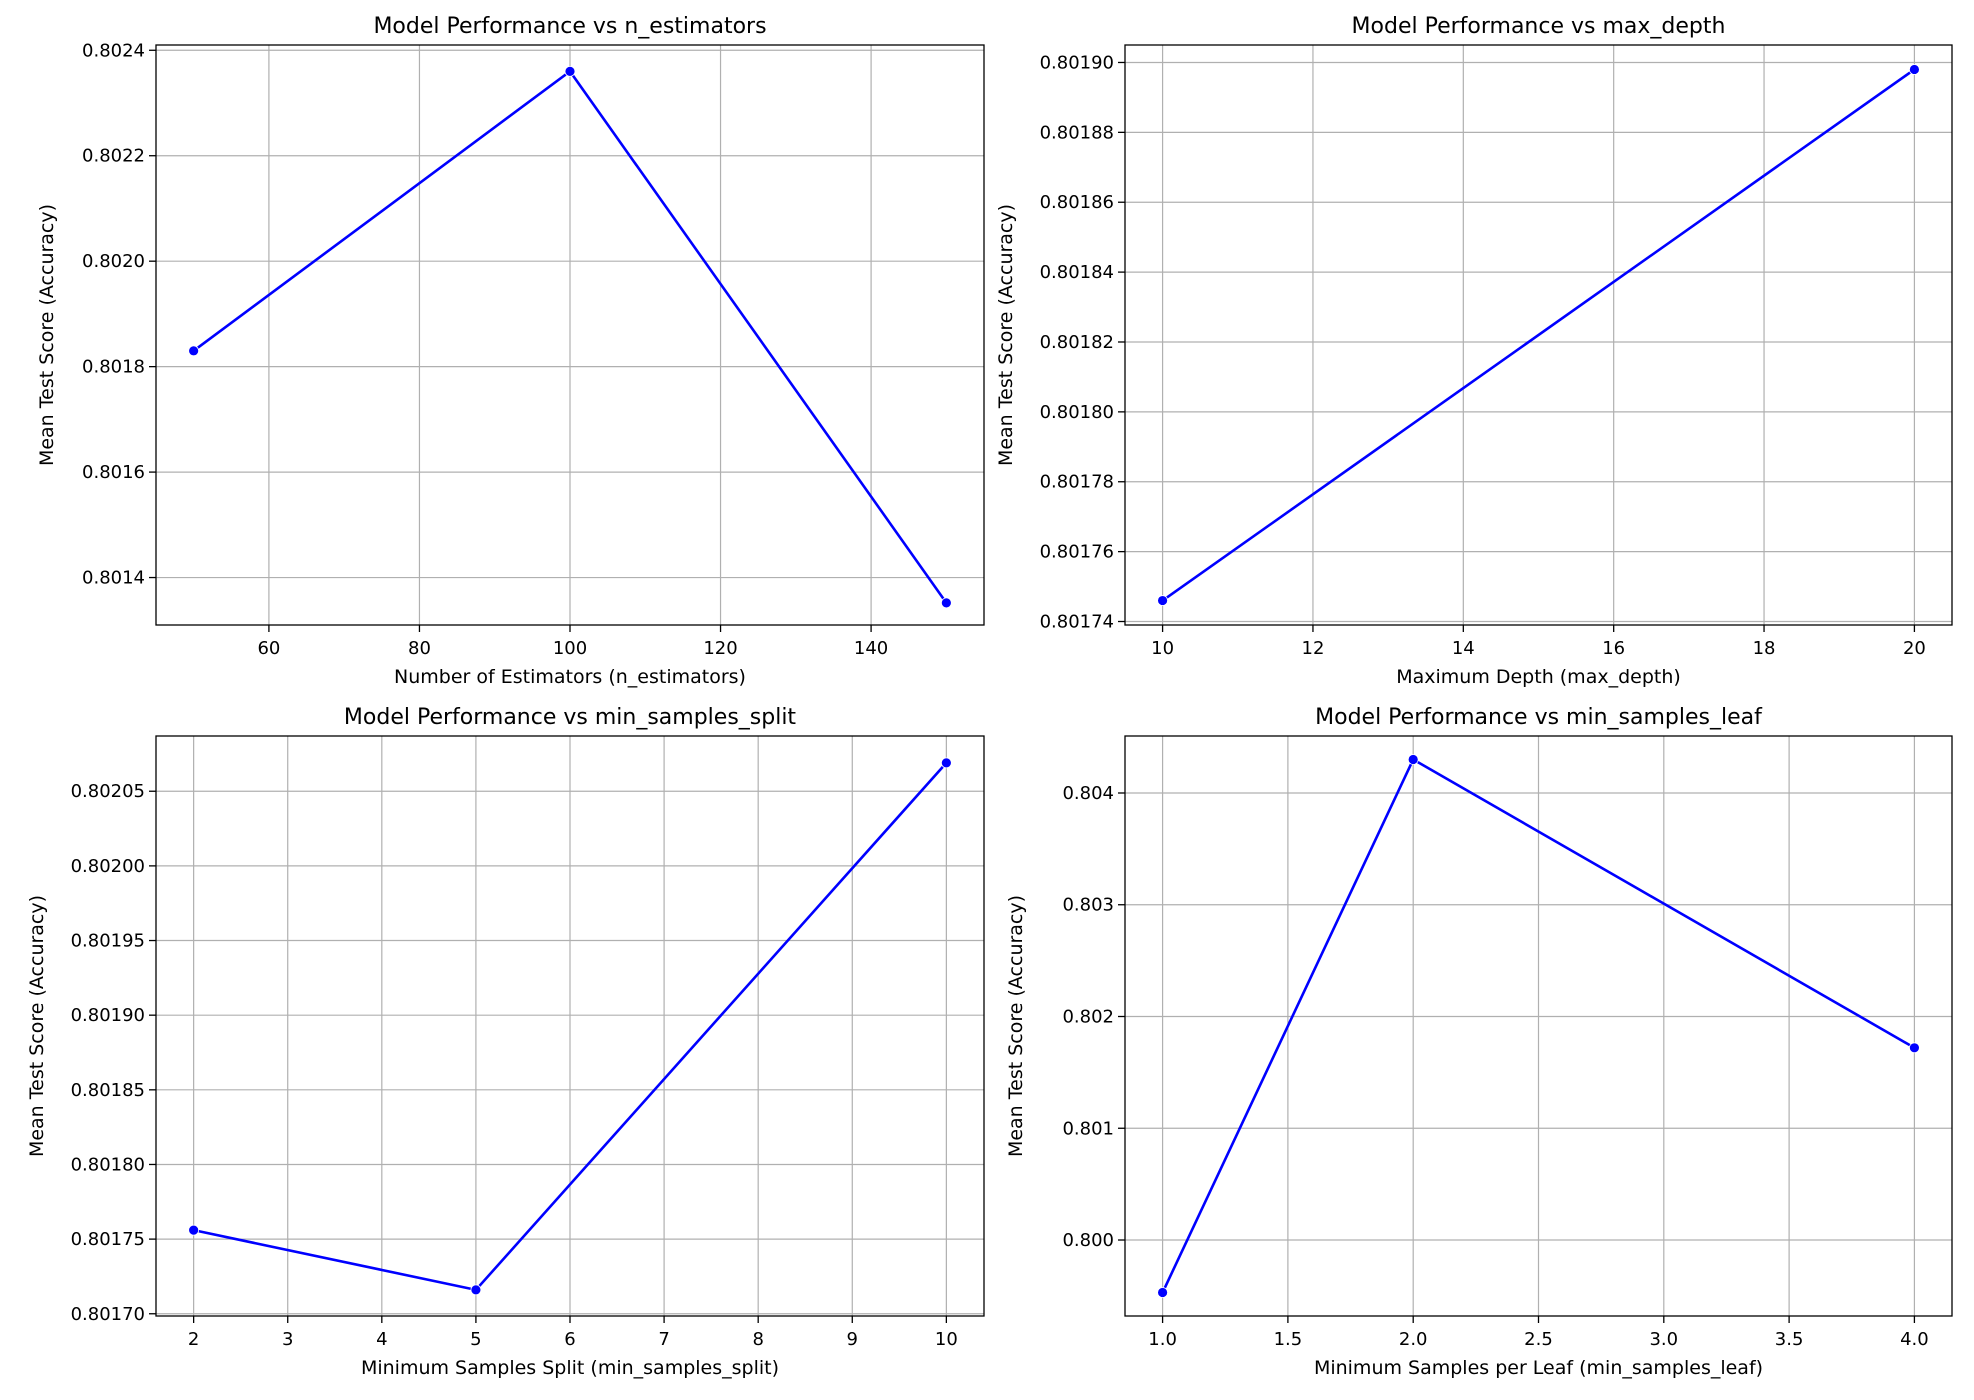  What do you see at coordinates (1313, 648) in the screenshot?
I see `x-tick-label: 12` at bounding box center [1313, 648].